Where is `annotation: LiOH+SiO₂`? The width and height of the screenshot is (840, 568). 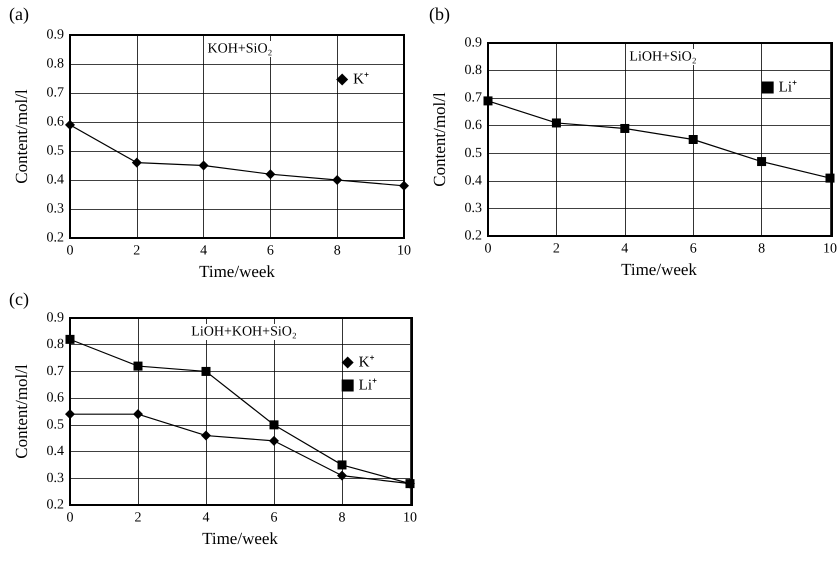 annotation: LiOH+SiO₂ is located at coordinates (663, 57).